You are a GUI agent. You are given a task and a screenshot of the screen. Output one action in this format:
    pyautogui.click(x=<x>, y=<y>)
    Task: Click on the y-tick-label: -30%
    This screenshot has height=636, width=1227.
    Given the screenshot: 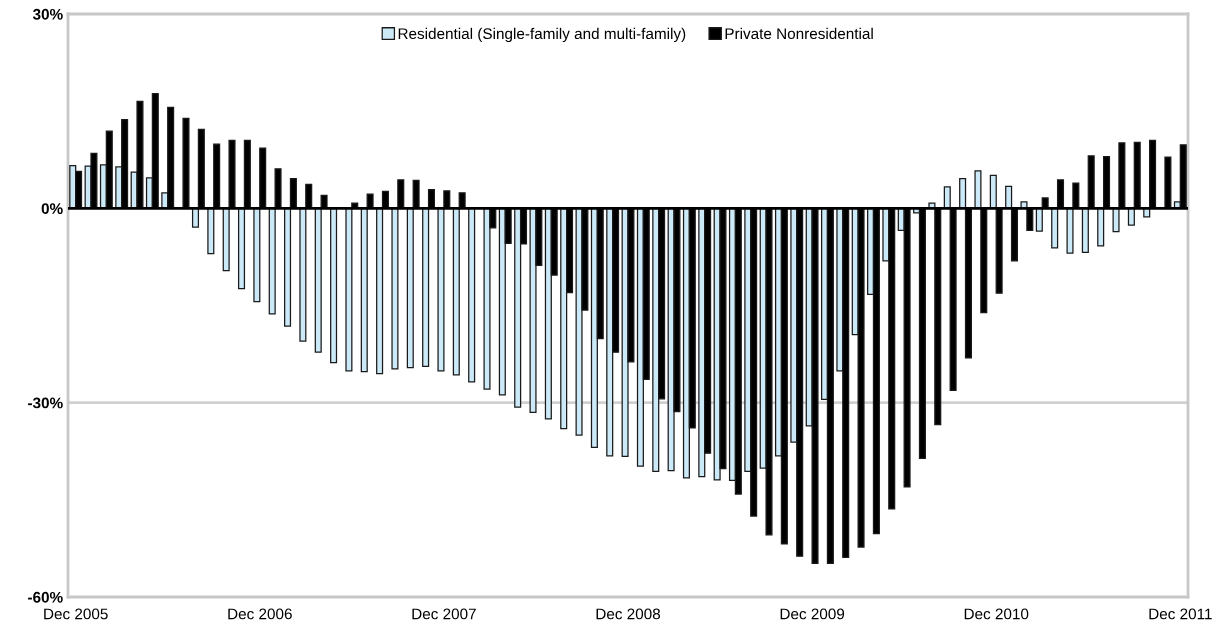 What is the action you would take?
    pyautogui.click(x=45, y=403)
    